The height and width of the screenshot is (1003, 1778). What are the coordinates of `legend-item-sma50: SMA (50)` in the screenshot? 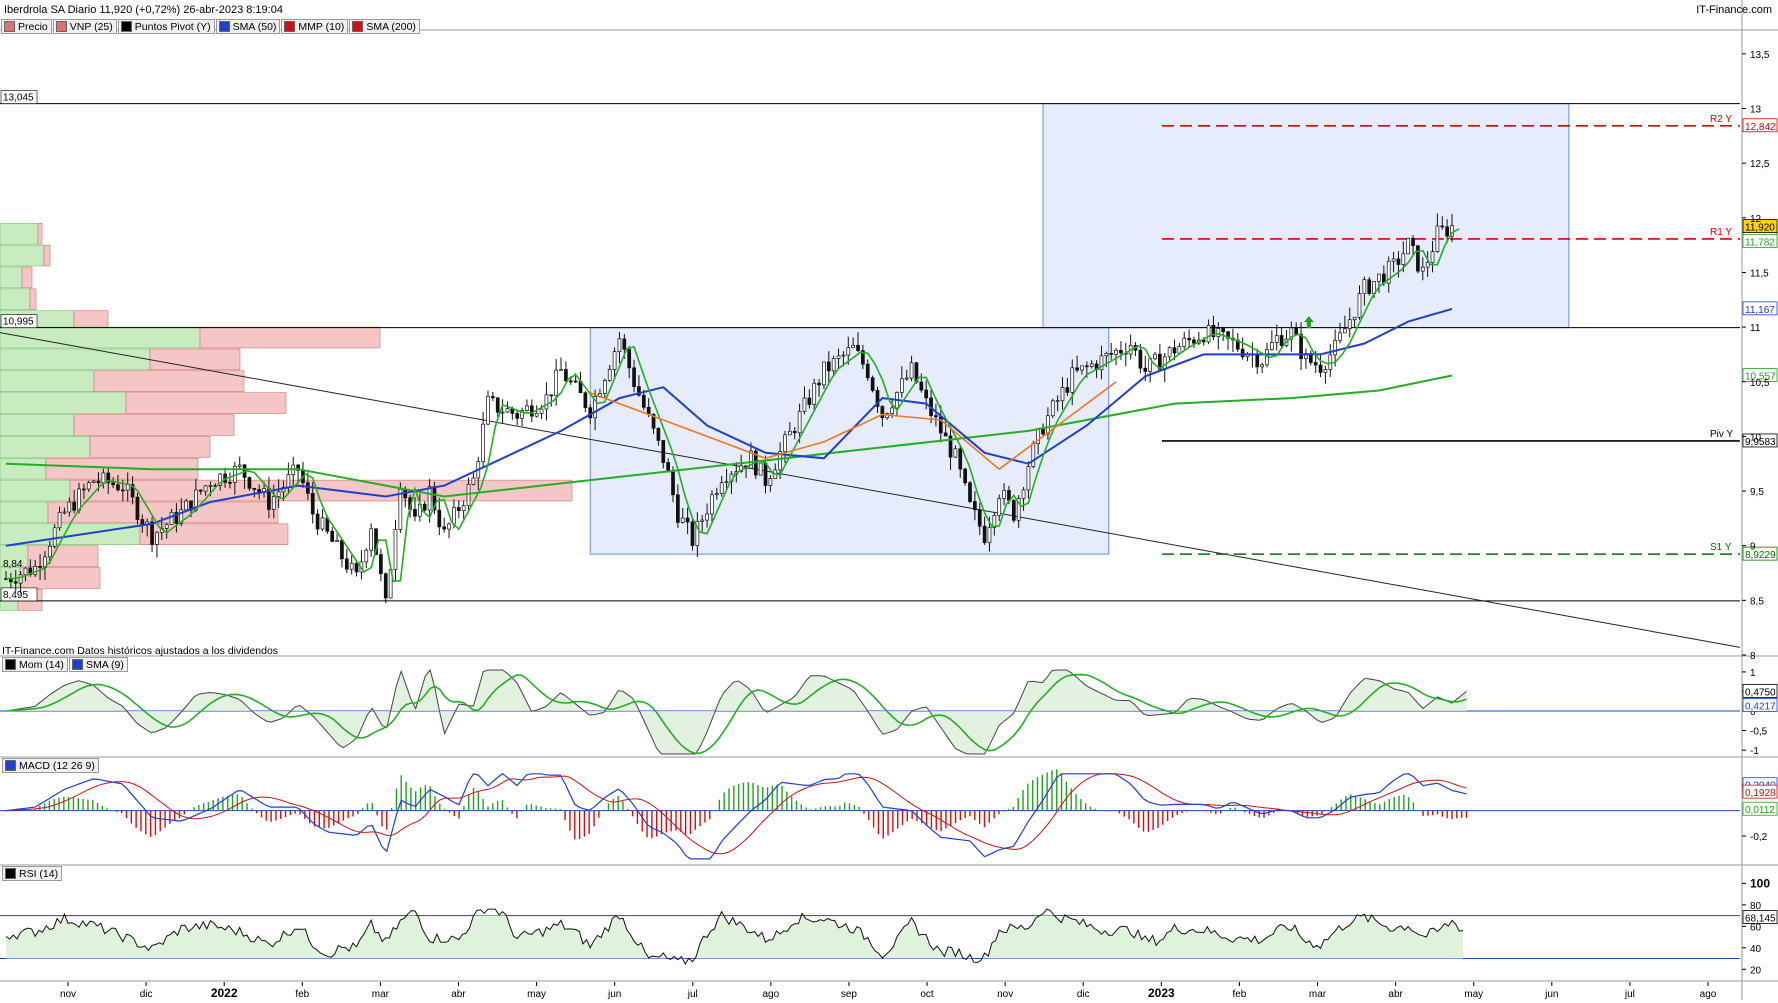 It's located at (248, 26).